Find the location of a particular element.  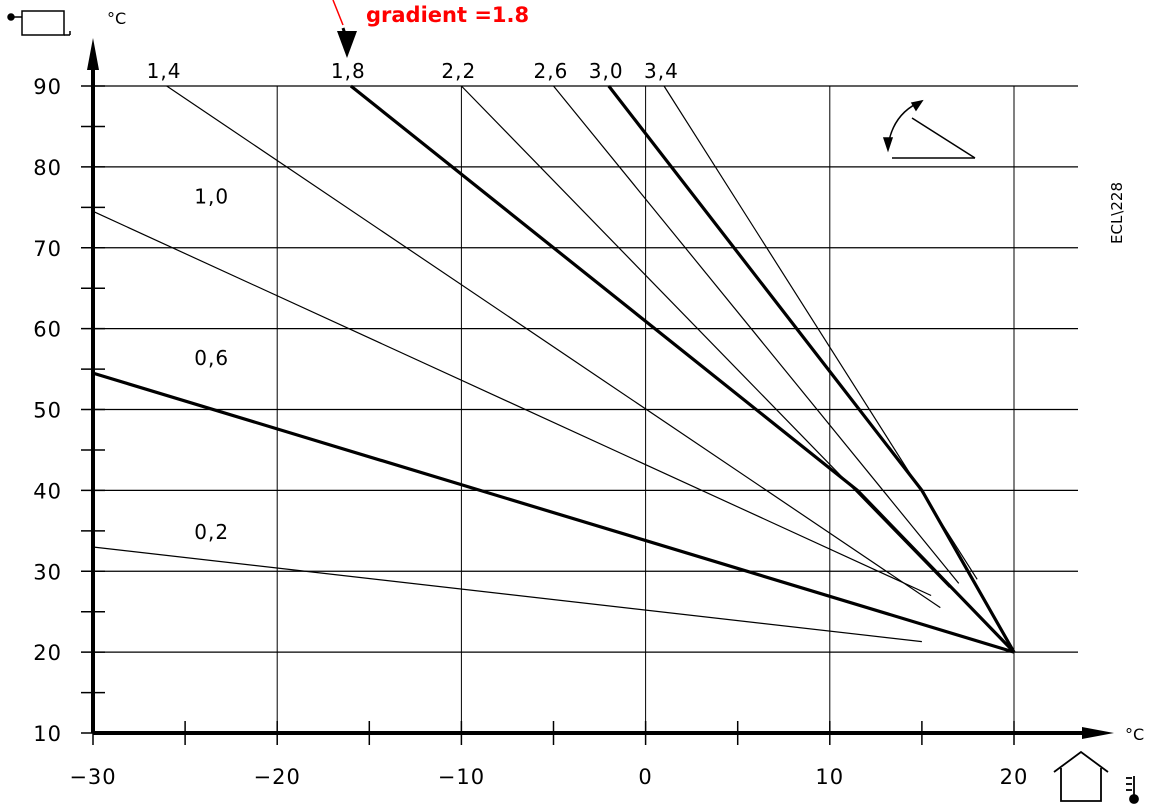

x-tick-label: −20 is located at coordinates (277, 777).